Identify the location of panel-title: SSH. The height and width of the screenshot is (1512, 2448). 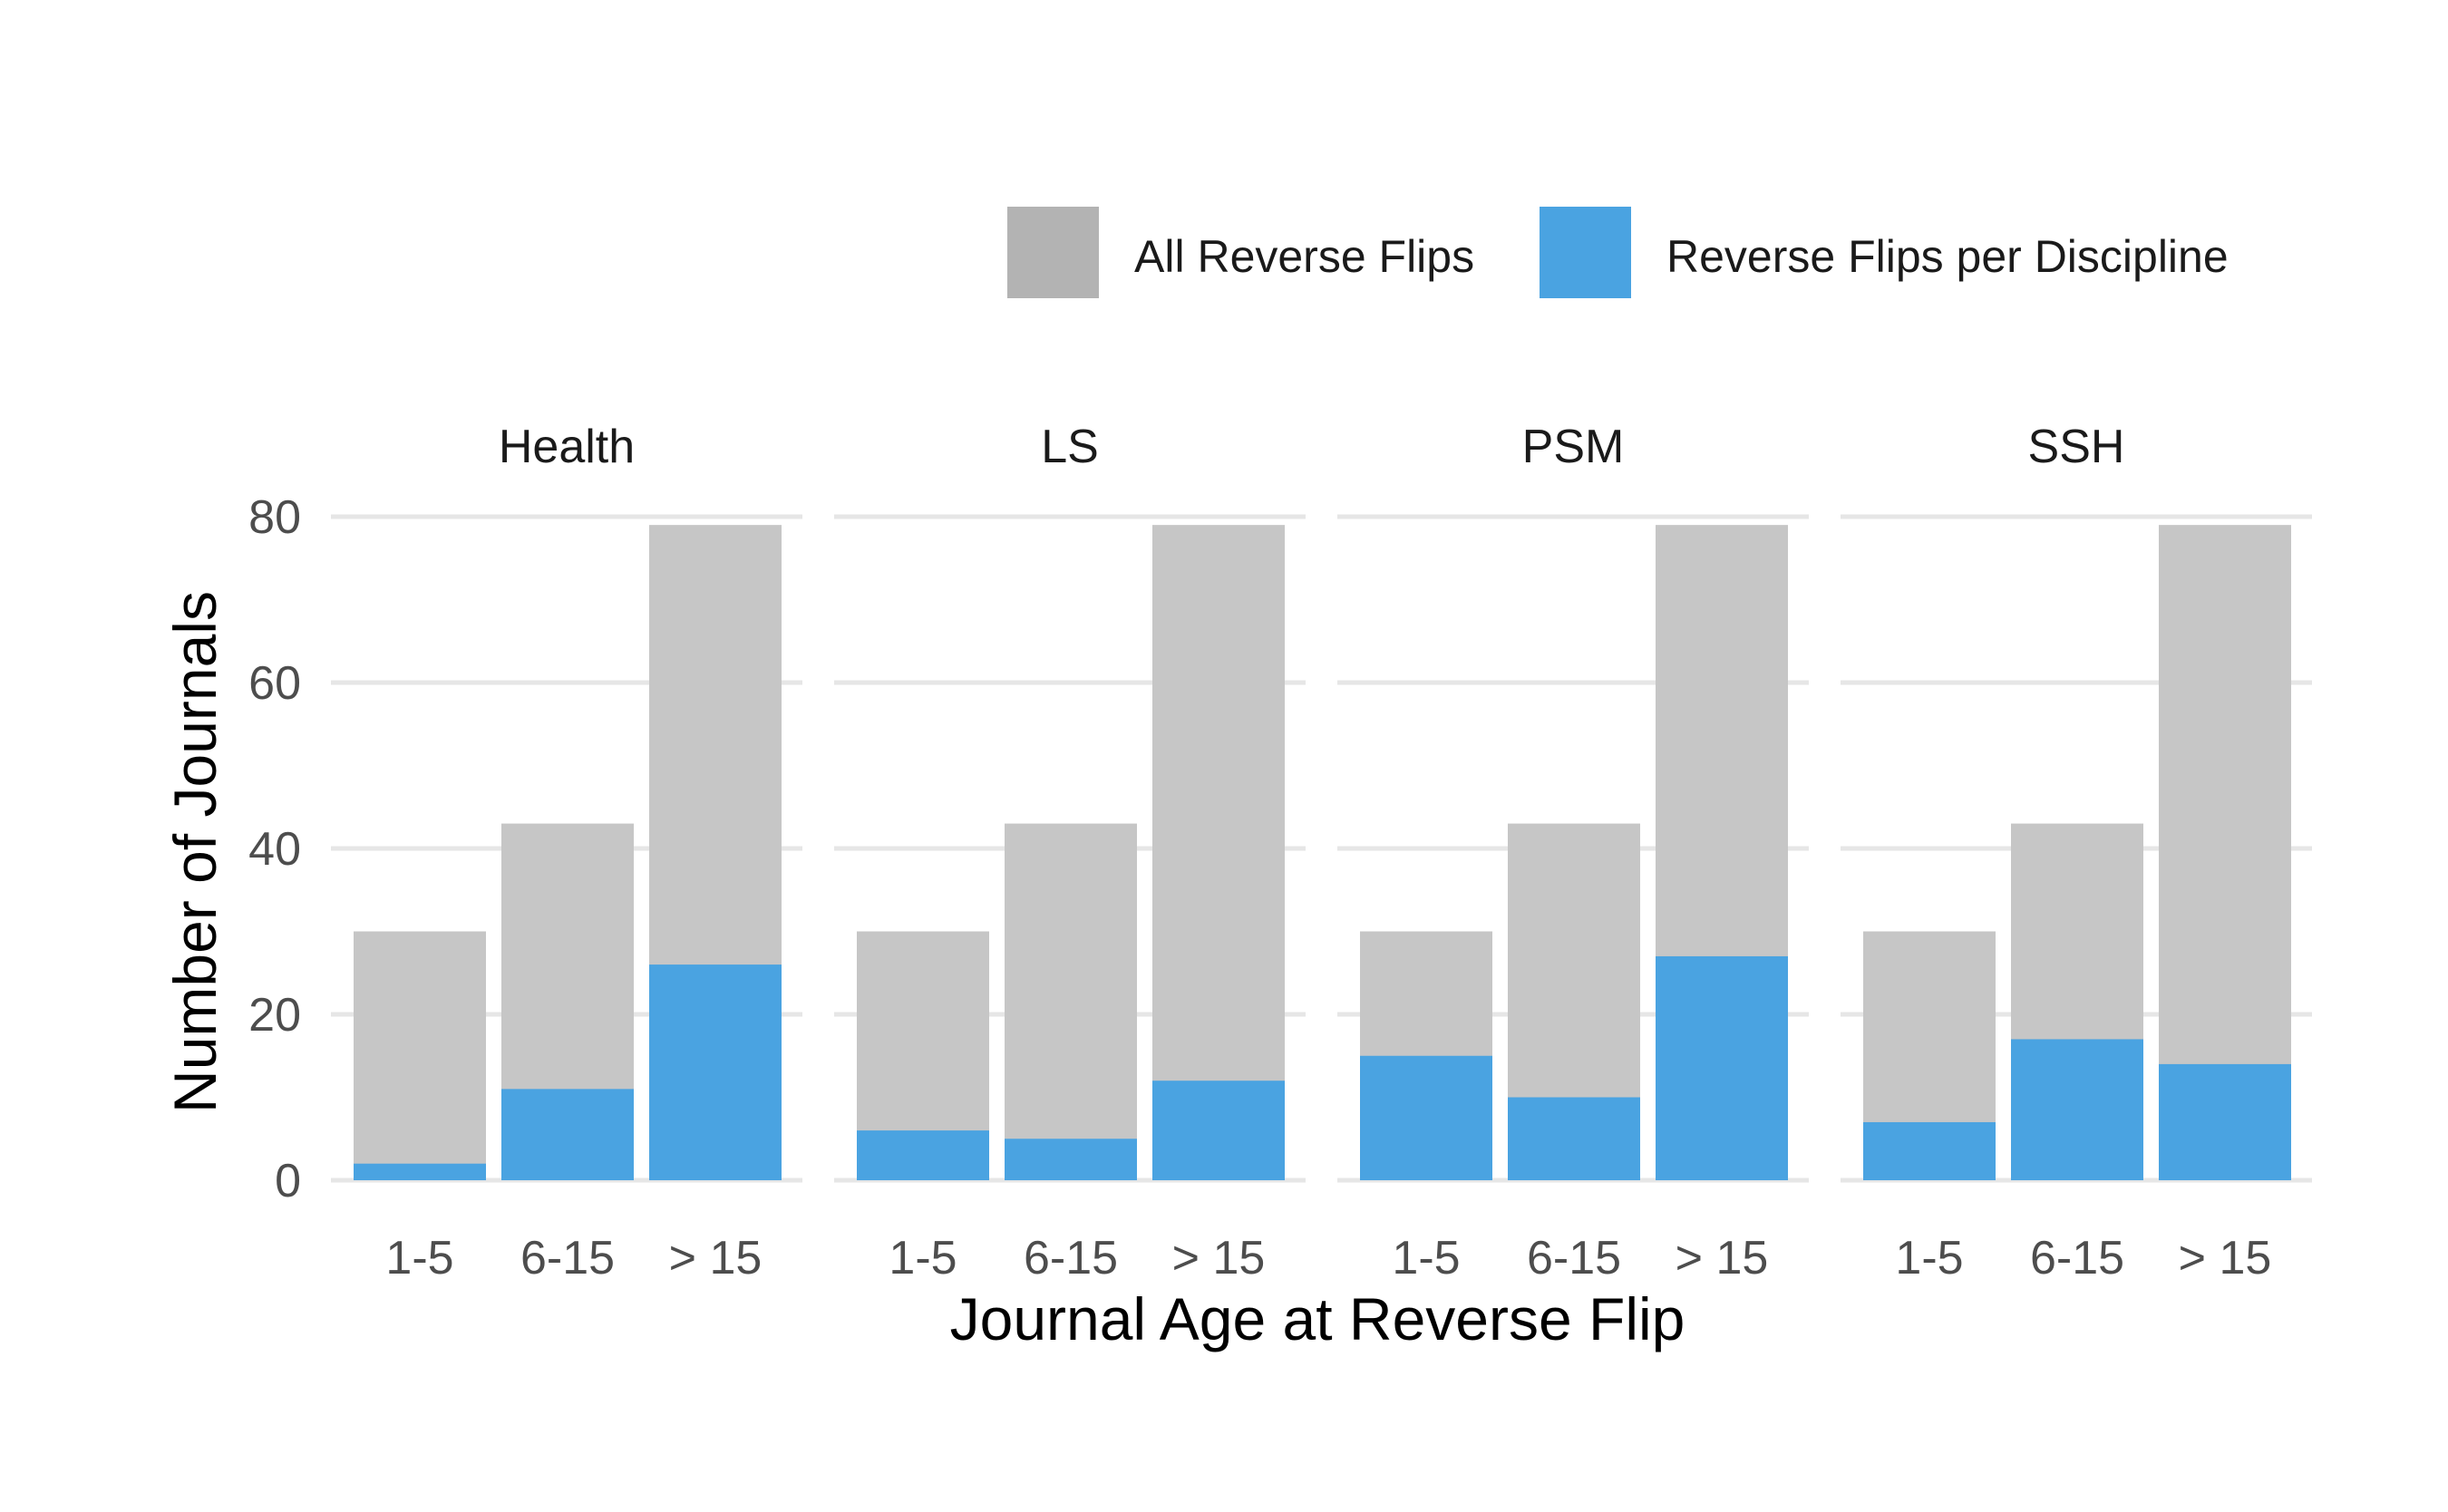
(2076, 447).